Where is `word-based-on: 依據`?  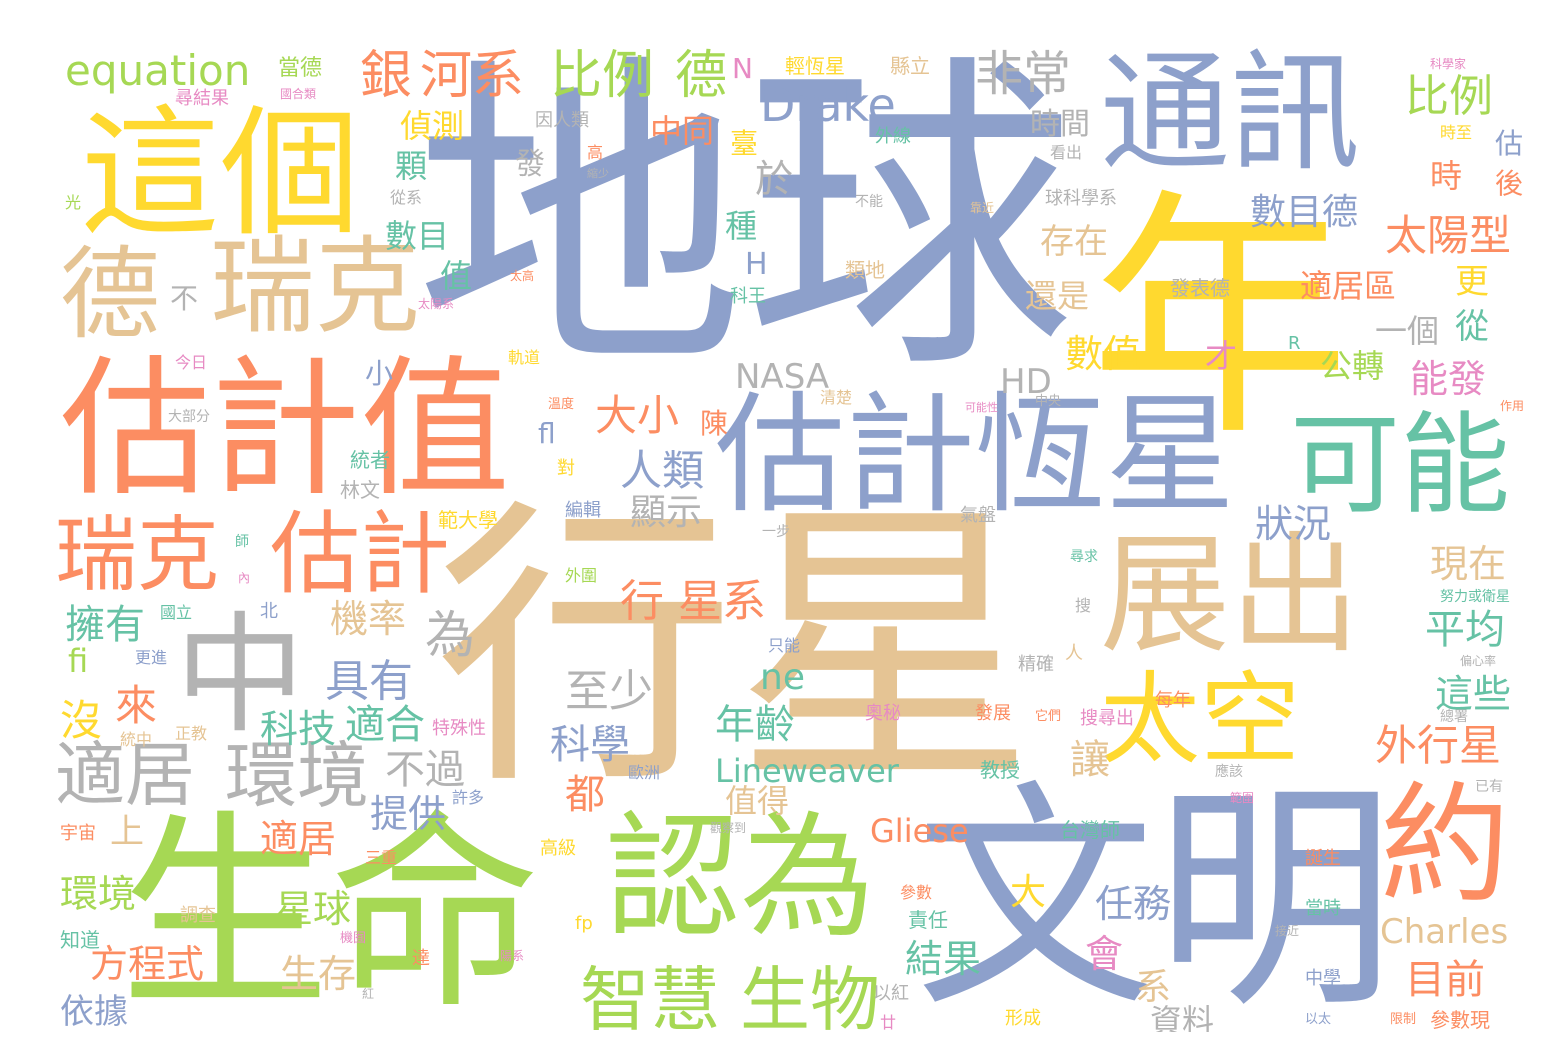
word-based-on: 依據 is located at coordinates (94, 1012).